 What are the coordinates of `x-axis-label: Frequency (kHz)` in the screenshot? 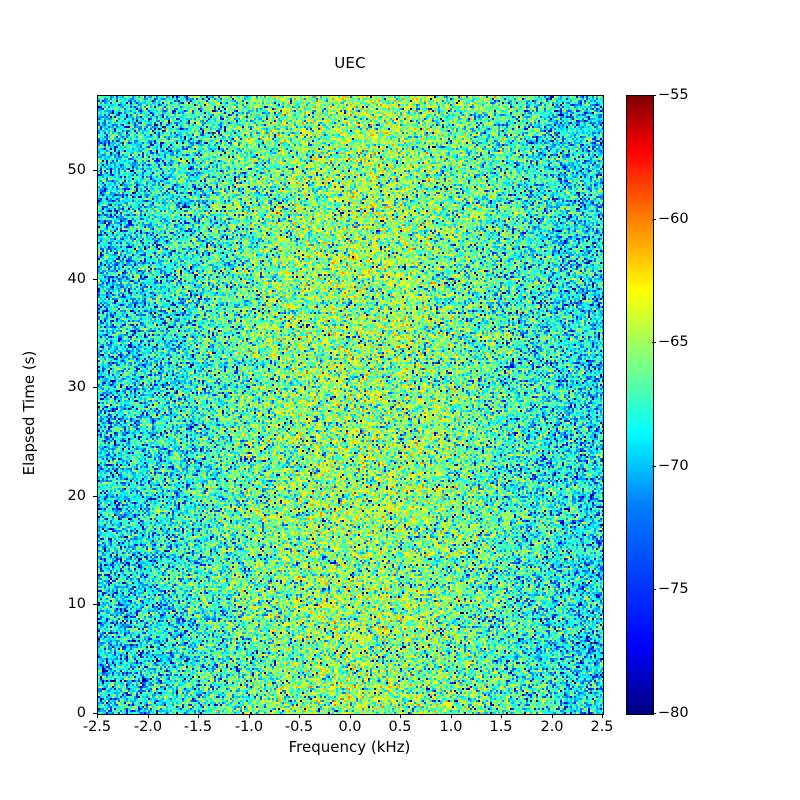 It's located at (349, 747).